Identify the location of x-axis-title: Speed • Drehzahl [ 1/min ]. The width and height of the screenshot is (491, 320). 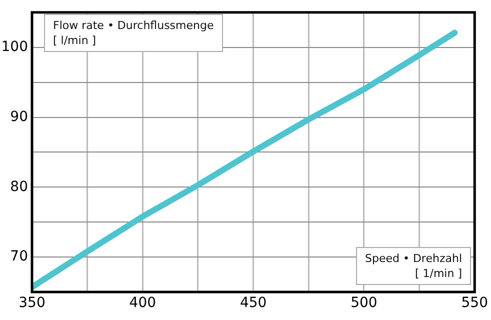
(413, 266).